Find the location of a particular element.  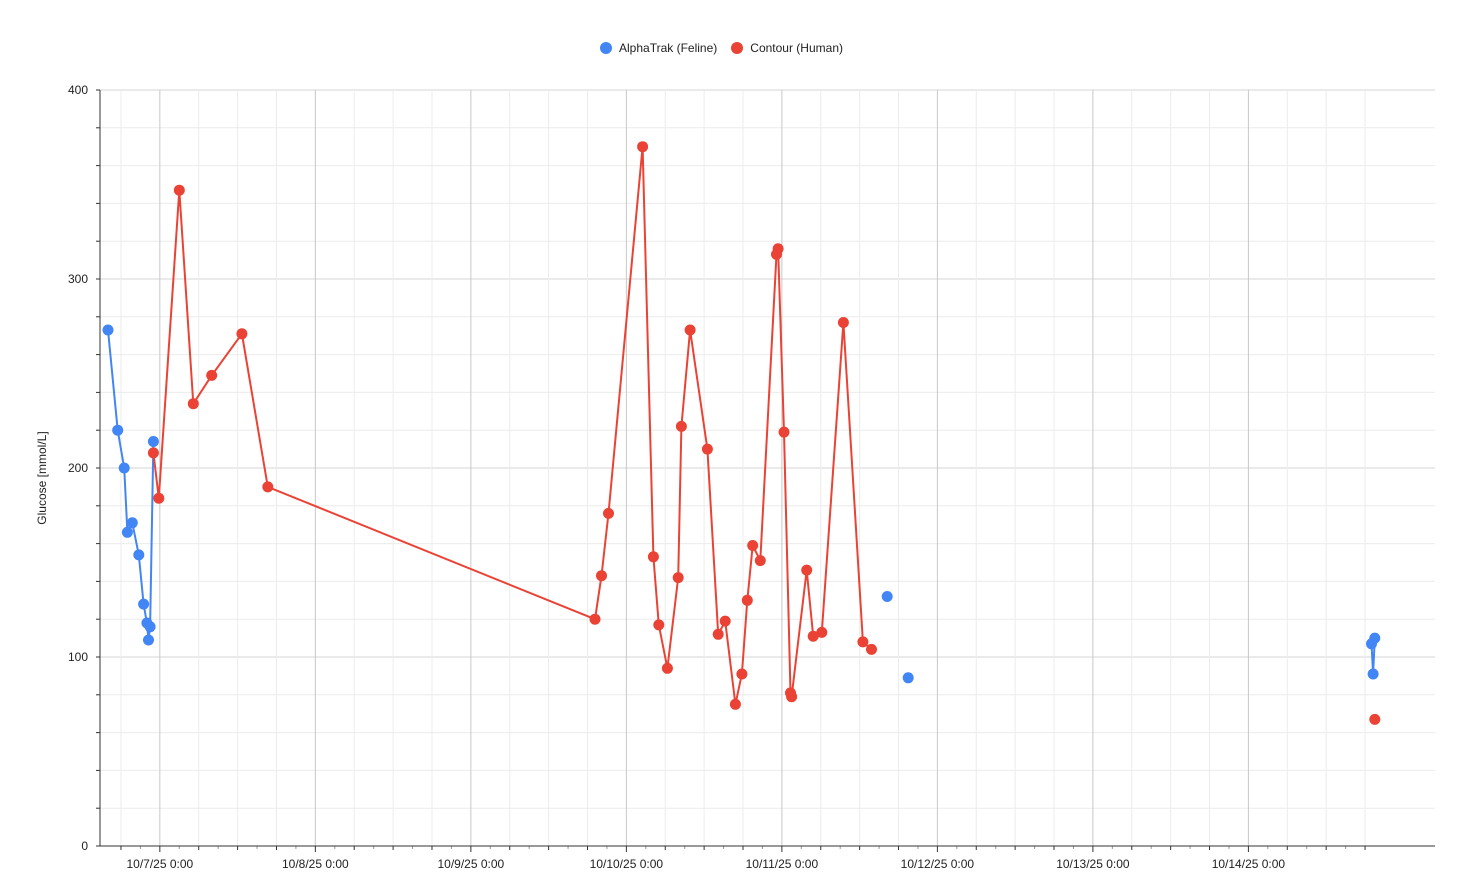

x-tick-label: 10/13/25 0:00 is located at coordinates (1093, 864).